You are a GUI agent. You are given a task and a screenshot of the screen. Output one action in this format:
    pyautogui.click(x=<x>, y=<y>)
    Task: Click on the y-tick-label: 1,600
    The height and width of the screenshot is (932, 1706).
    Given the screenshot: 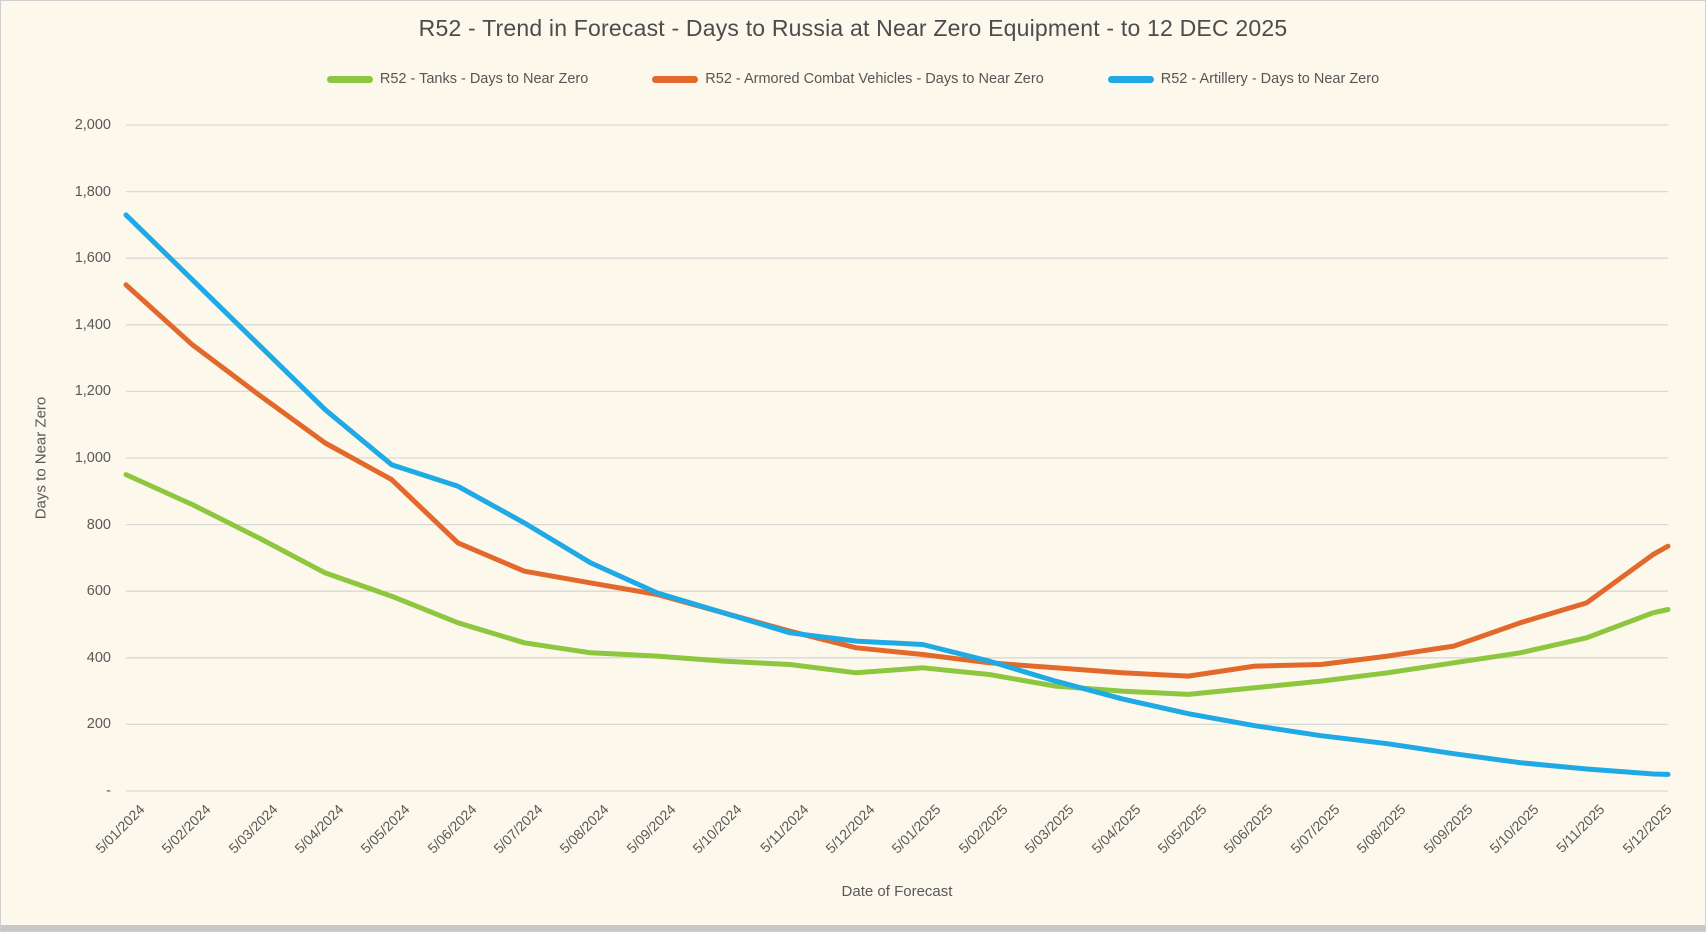 What is the action you would take?
    pyautogui.click(x=92, y=258)
    